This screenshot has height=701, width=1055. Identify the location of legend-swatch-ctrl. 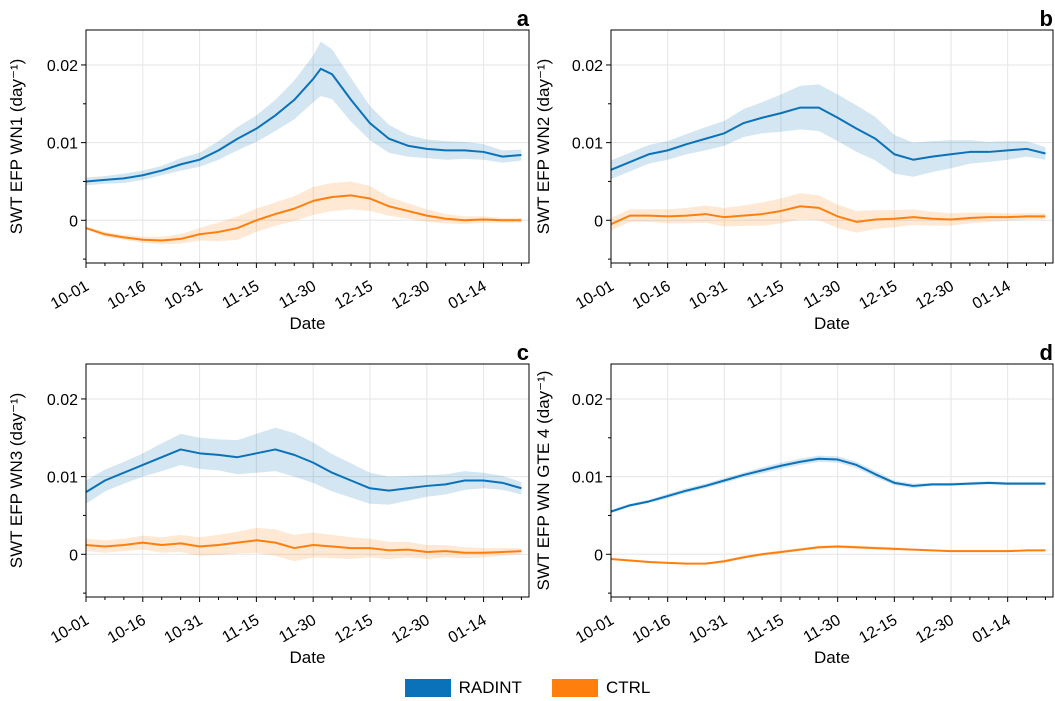
(574, 688).